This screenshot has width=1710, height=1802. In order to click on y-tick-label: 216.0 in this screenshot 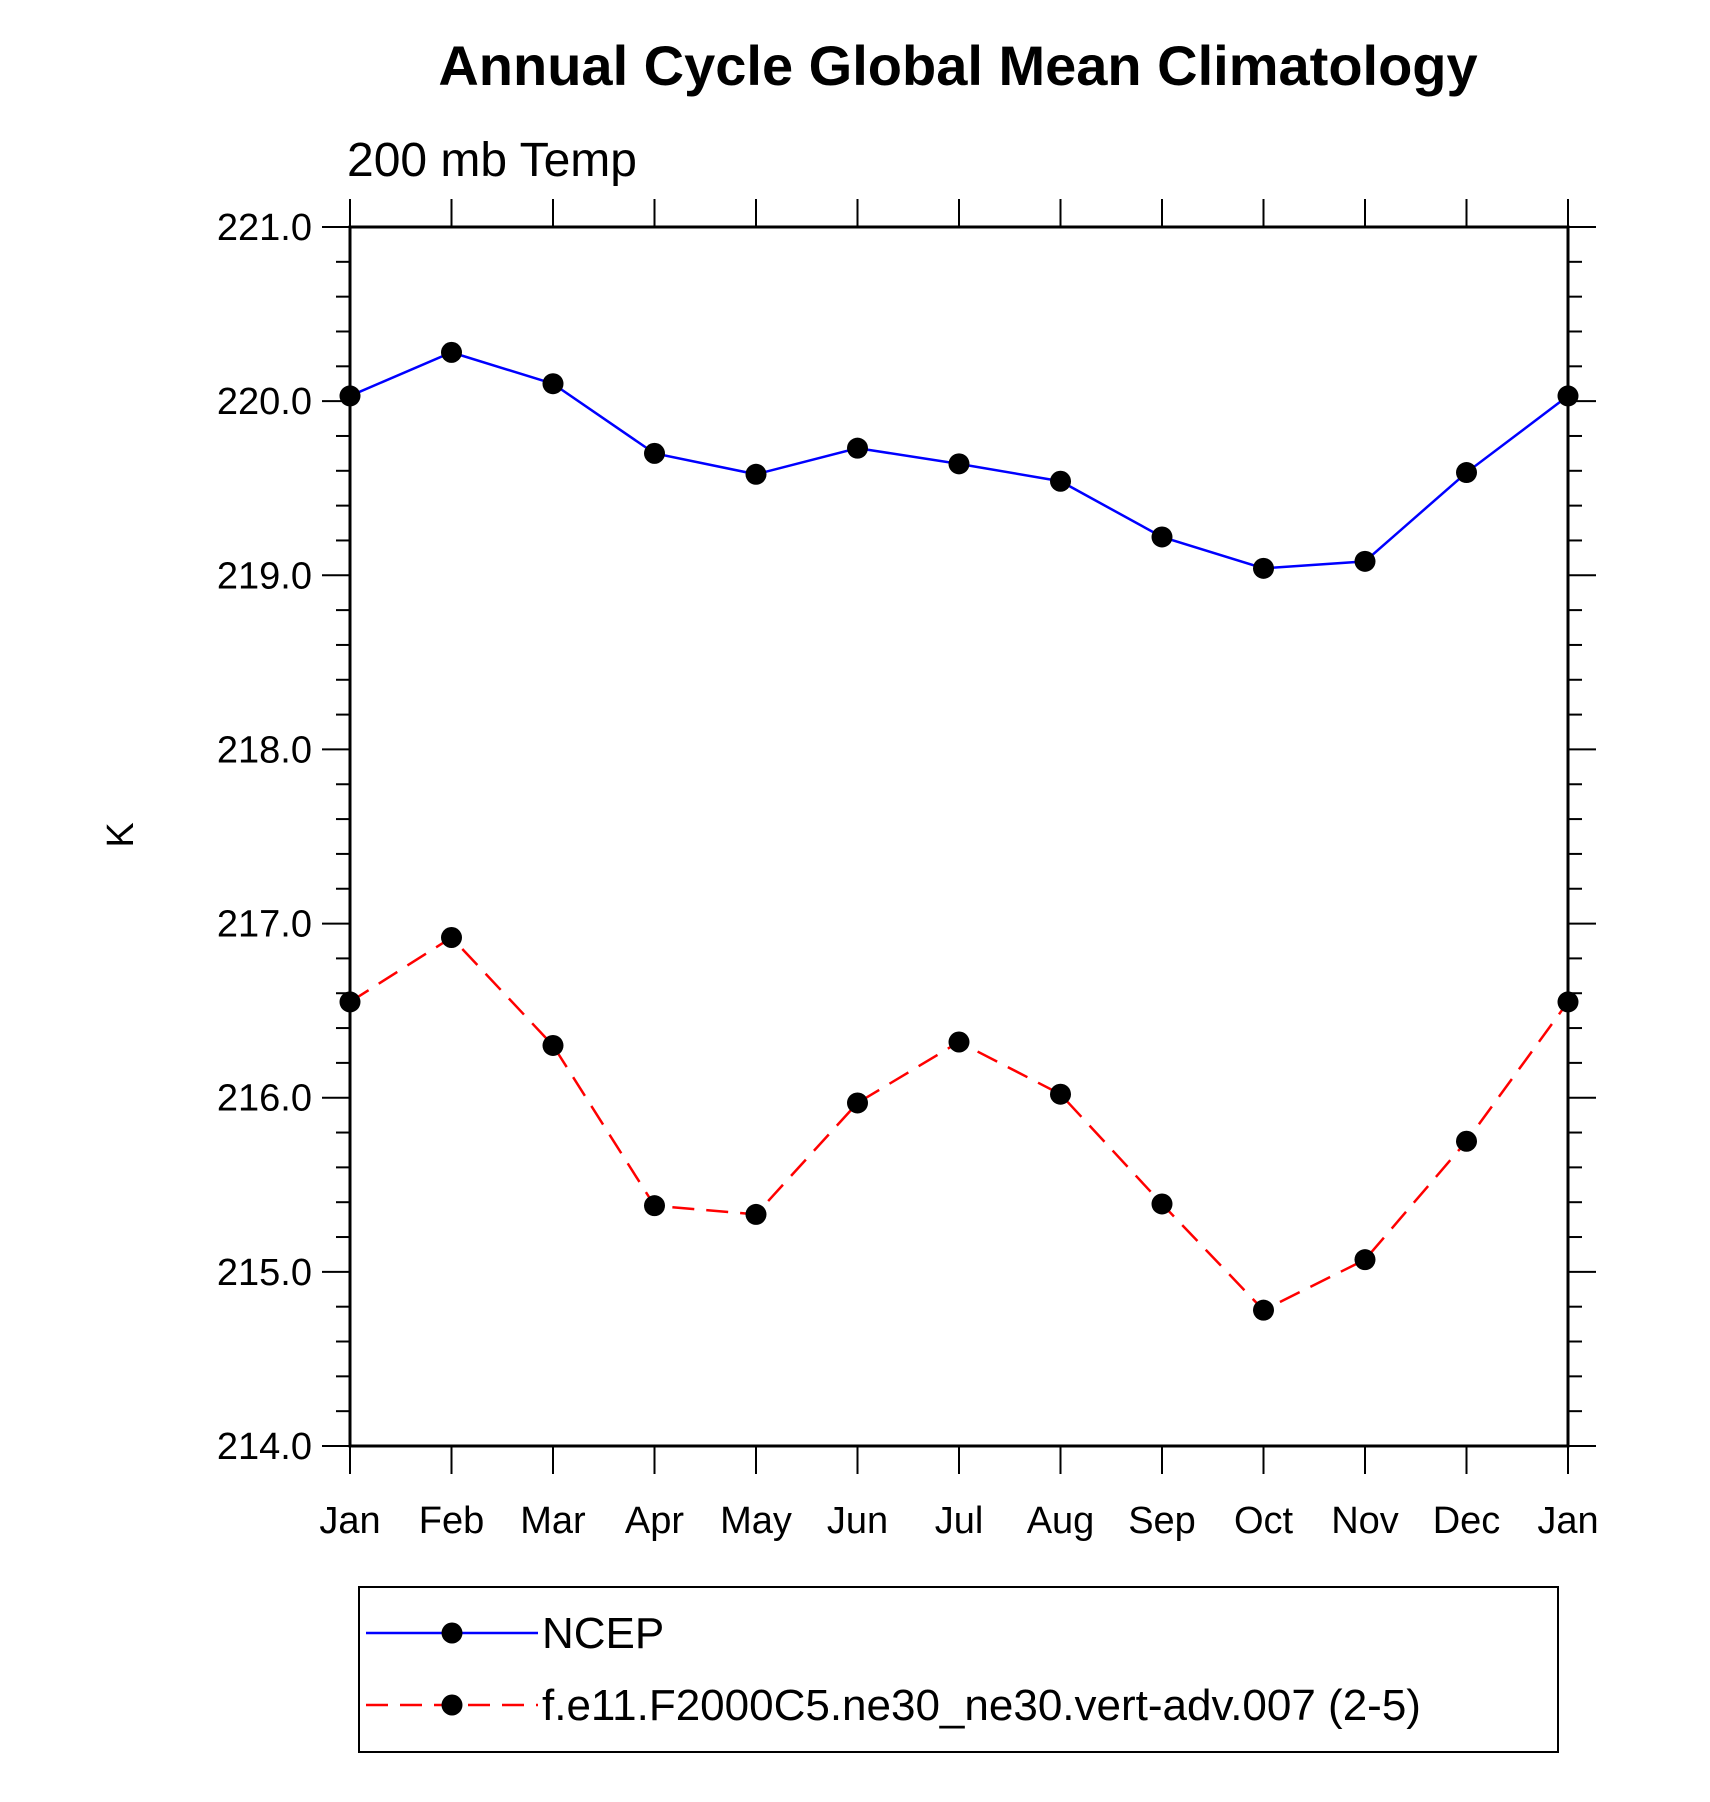, I will do `click(264, 1099)`.